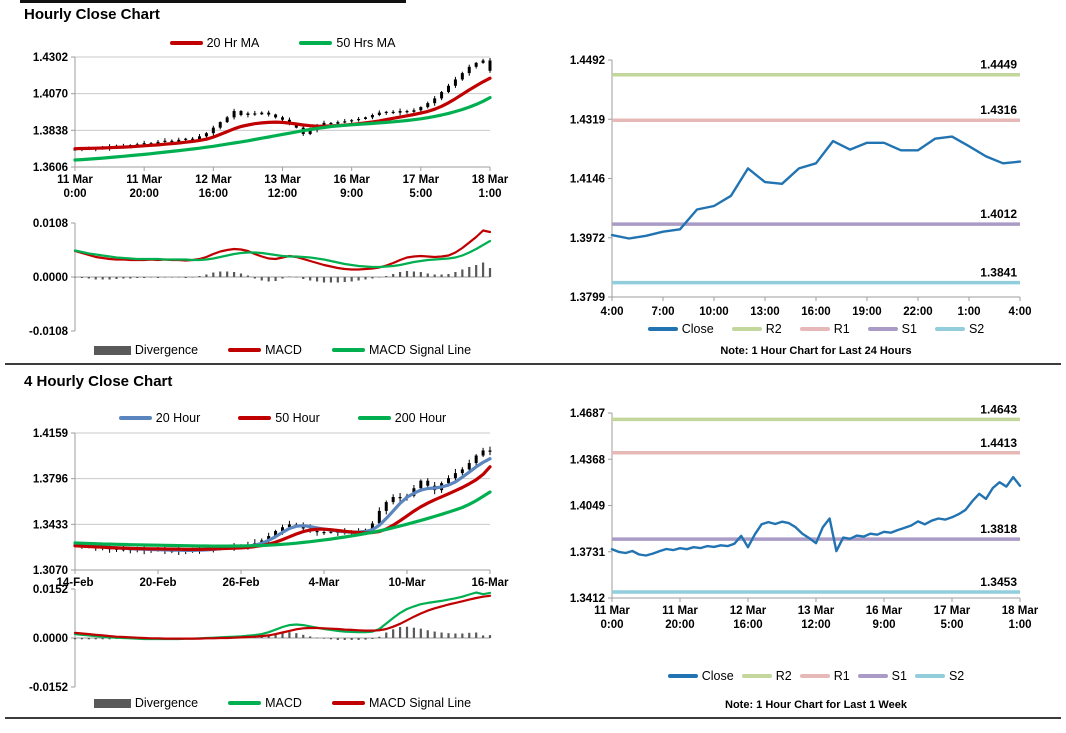  Describe the element at coordinates (717, 676) in the screenshot. I see `legend-label: Close` at that location.